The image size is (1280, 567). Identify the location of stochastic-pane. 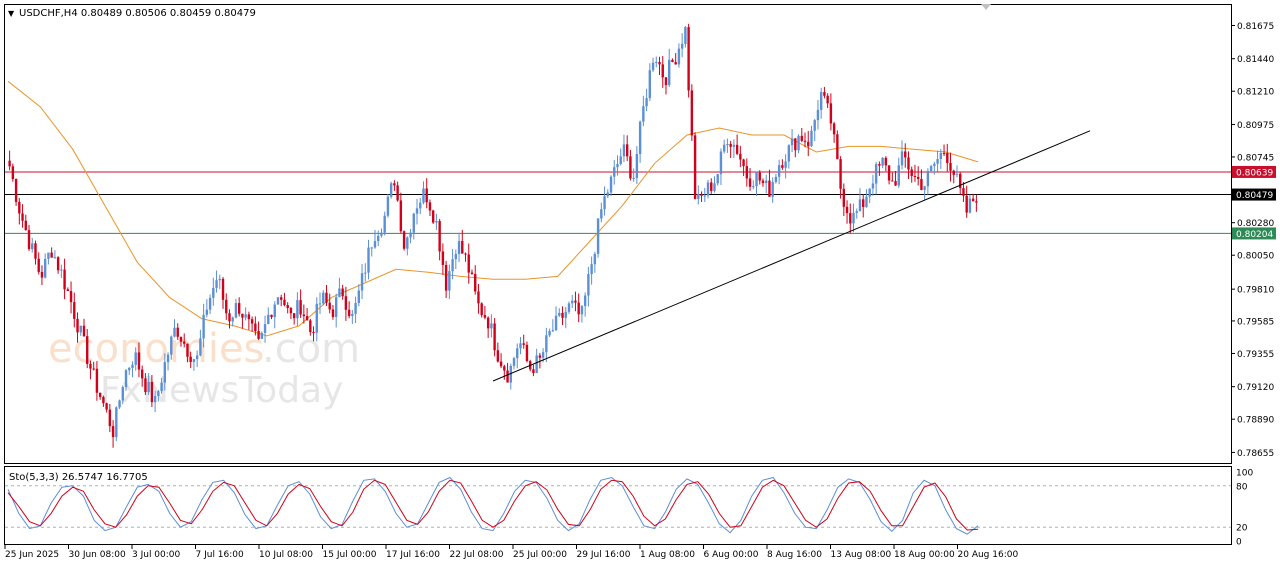
(618, 505).